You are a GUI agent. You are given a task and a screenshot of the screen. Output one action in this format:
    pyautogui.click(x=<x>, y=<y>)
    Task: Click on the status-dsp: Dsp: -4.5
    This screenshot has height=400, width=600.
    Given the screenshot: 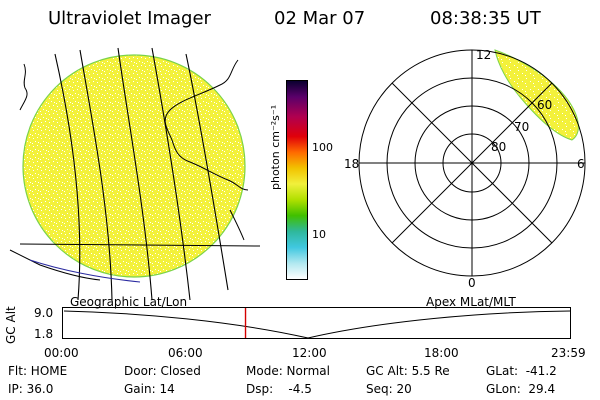 What is the action you would take?
    pyautogui.click(x=279, y=389)
    